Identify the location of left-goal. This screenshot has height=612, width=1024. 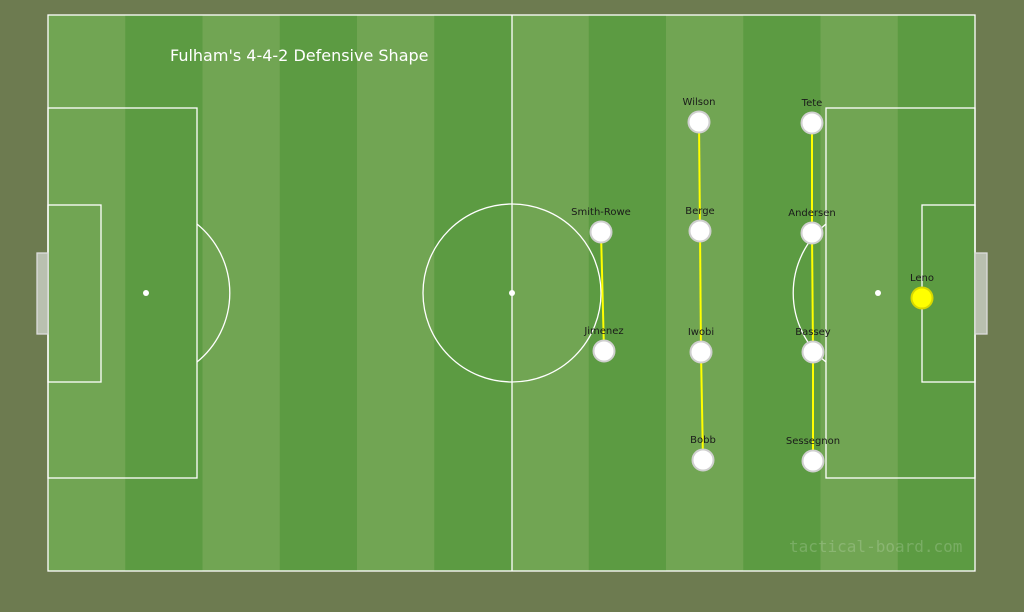
(42, 293).